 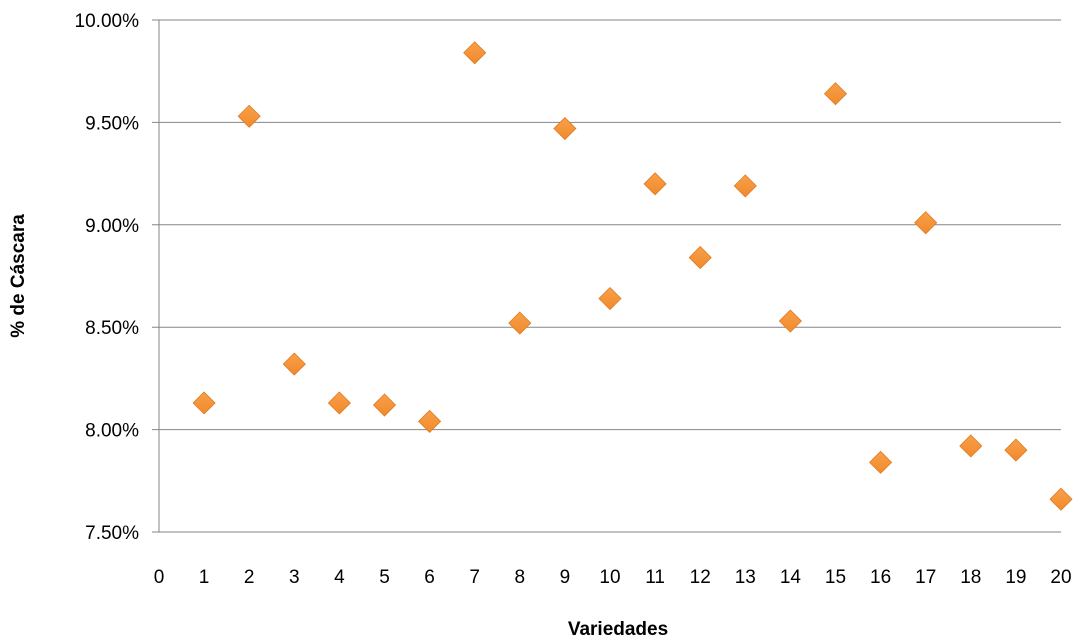 What do you see at coordinates (791, 577) in the screenshot?
I see `x-tick-label: 14` at bounding box center [791, 577].